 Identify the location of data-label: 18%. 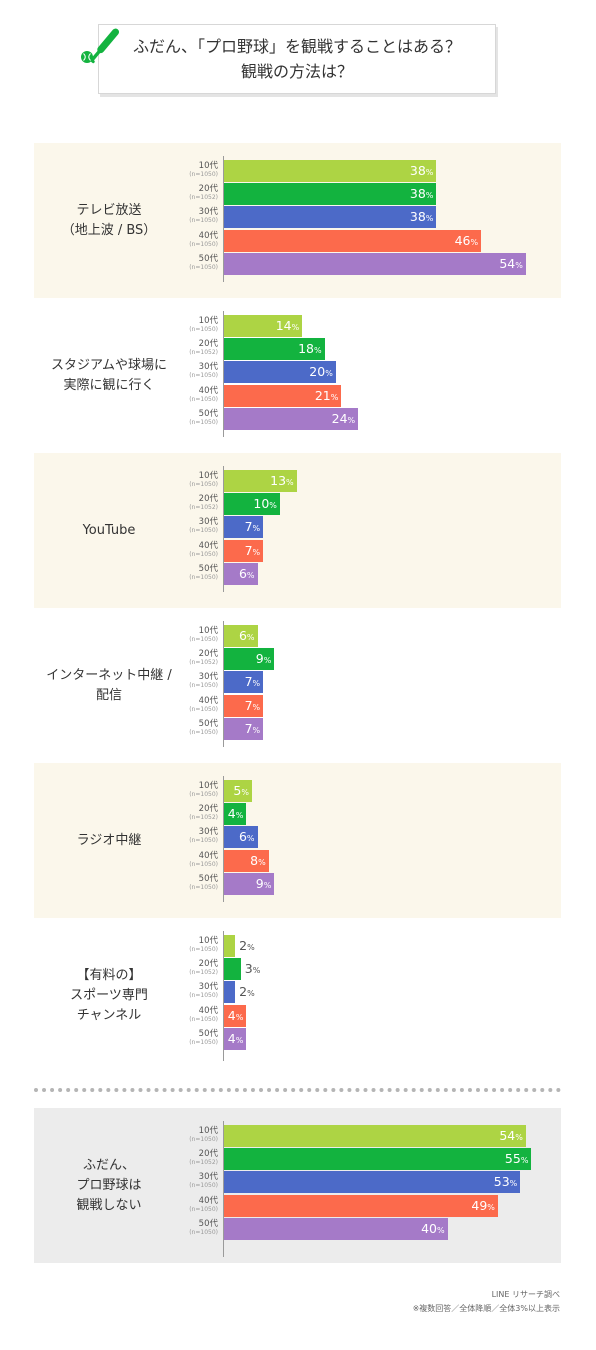
(310, 349).